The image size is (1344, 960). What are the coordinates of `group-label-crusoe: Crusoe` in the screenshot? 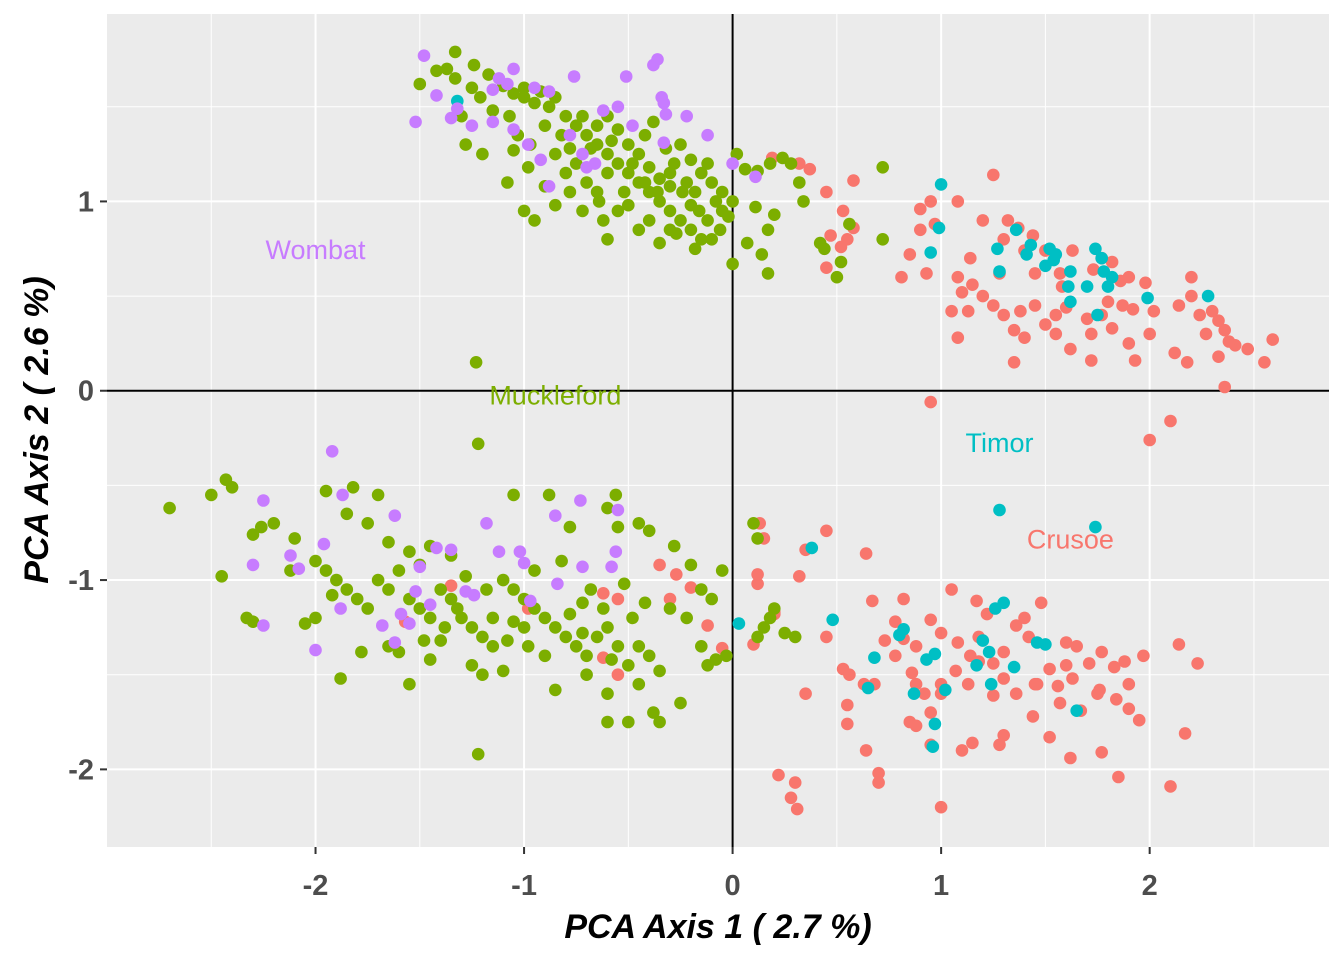 It's located at (1070, 539).